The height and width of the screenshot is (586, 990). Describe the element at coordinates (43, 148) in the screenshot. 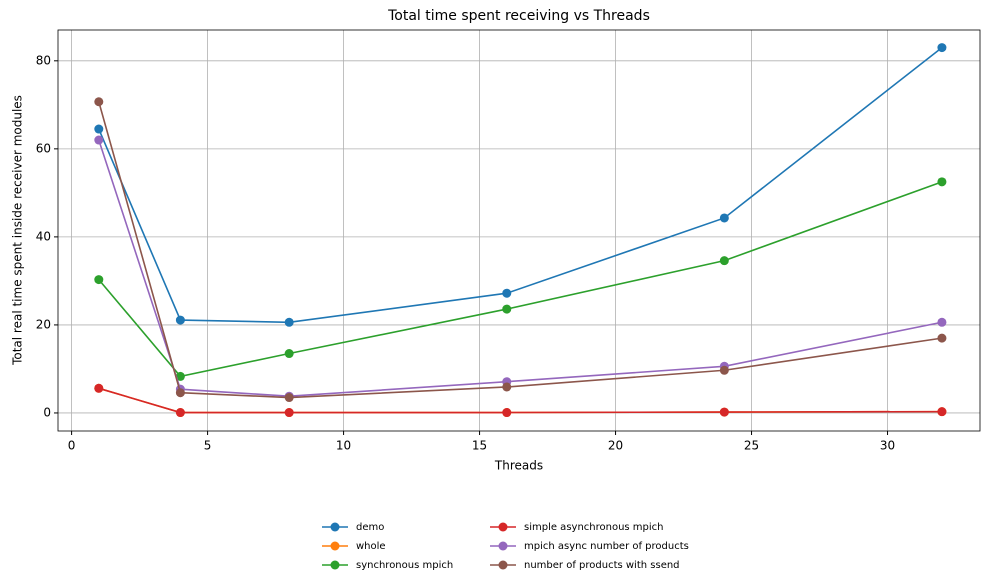

I see `y-tick-label: 60` at that location.